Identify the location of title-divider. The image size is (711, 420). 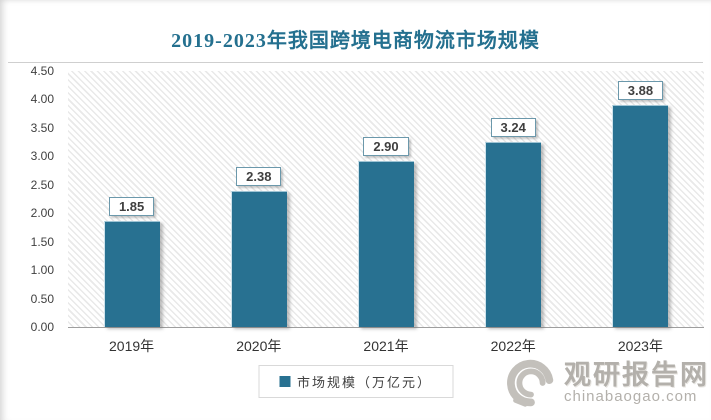
(355, 62).